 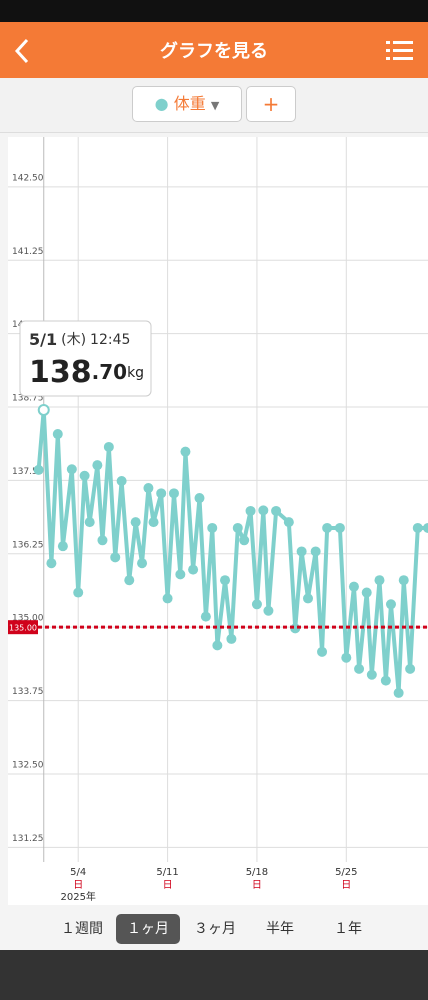 I want to click on range-tab: 半年, so click(x=280, y=929).